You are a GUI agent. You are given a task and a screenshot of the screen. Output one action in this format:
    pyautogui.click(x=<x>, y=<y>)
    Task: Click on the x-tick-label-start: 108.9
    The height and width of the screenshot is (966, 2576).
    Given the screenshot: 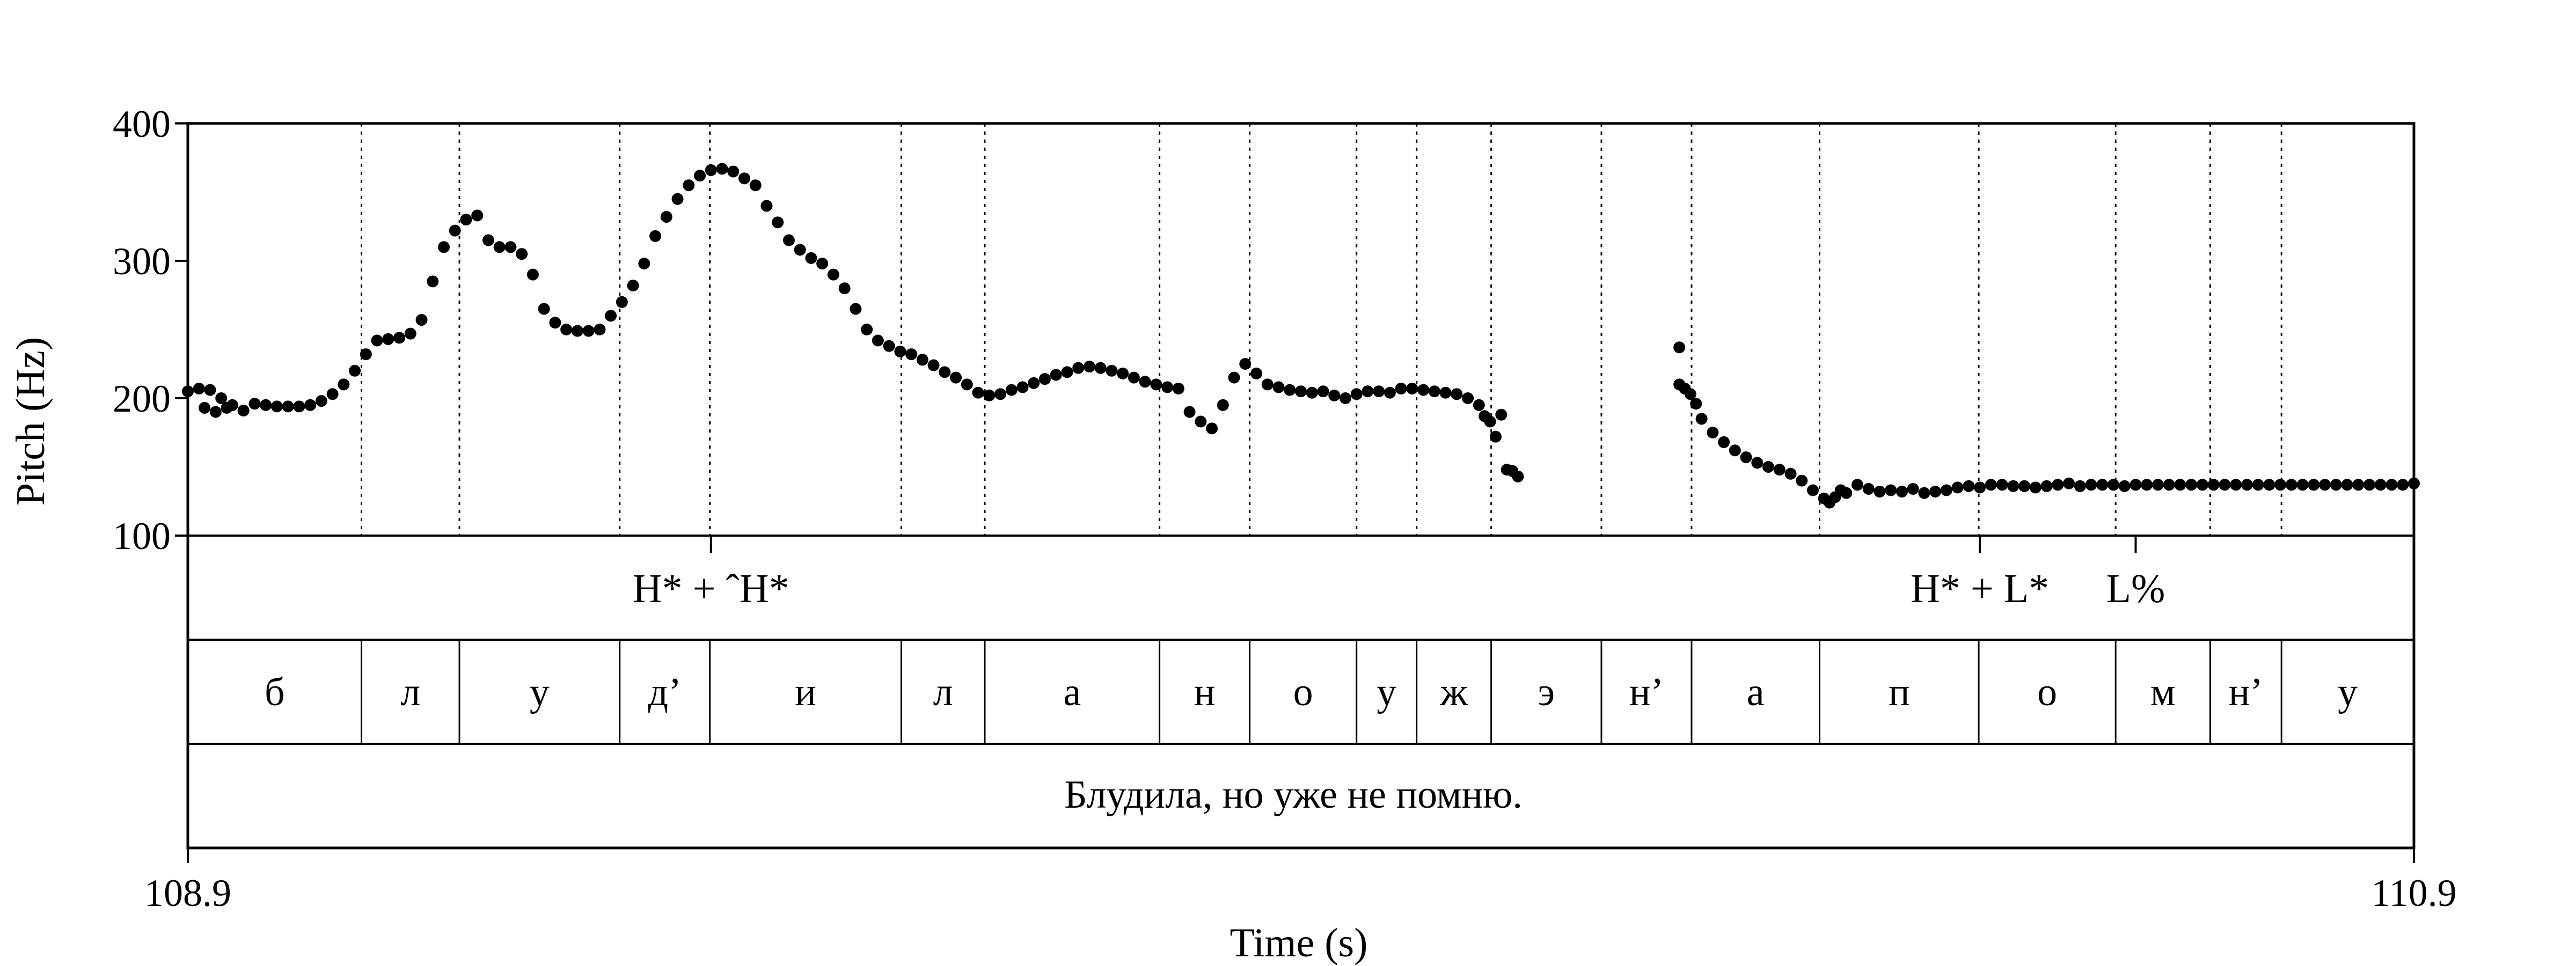 What is the action you would take?
    pyautogui.click(x=187, y=893)
    